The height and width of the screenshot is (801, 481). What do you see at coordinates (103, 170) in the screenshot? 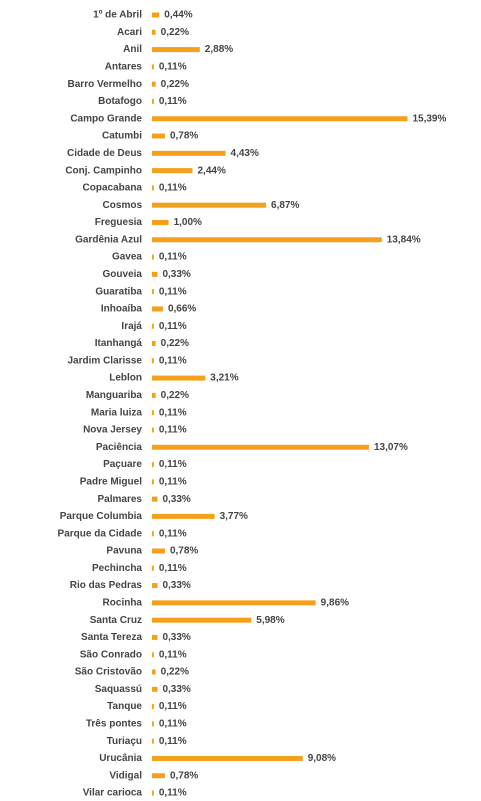
I see `category-label: Conj. Campinho` at bounding box center [103, 170].